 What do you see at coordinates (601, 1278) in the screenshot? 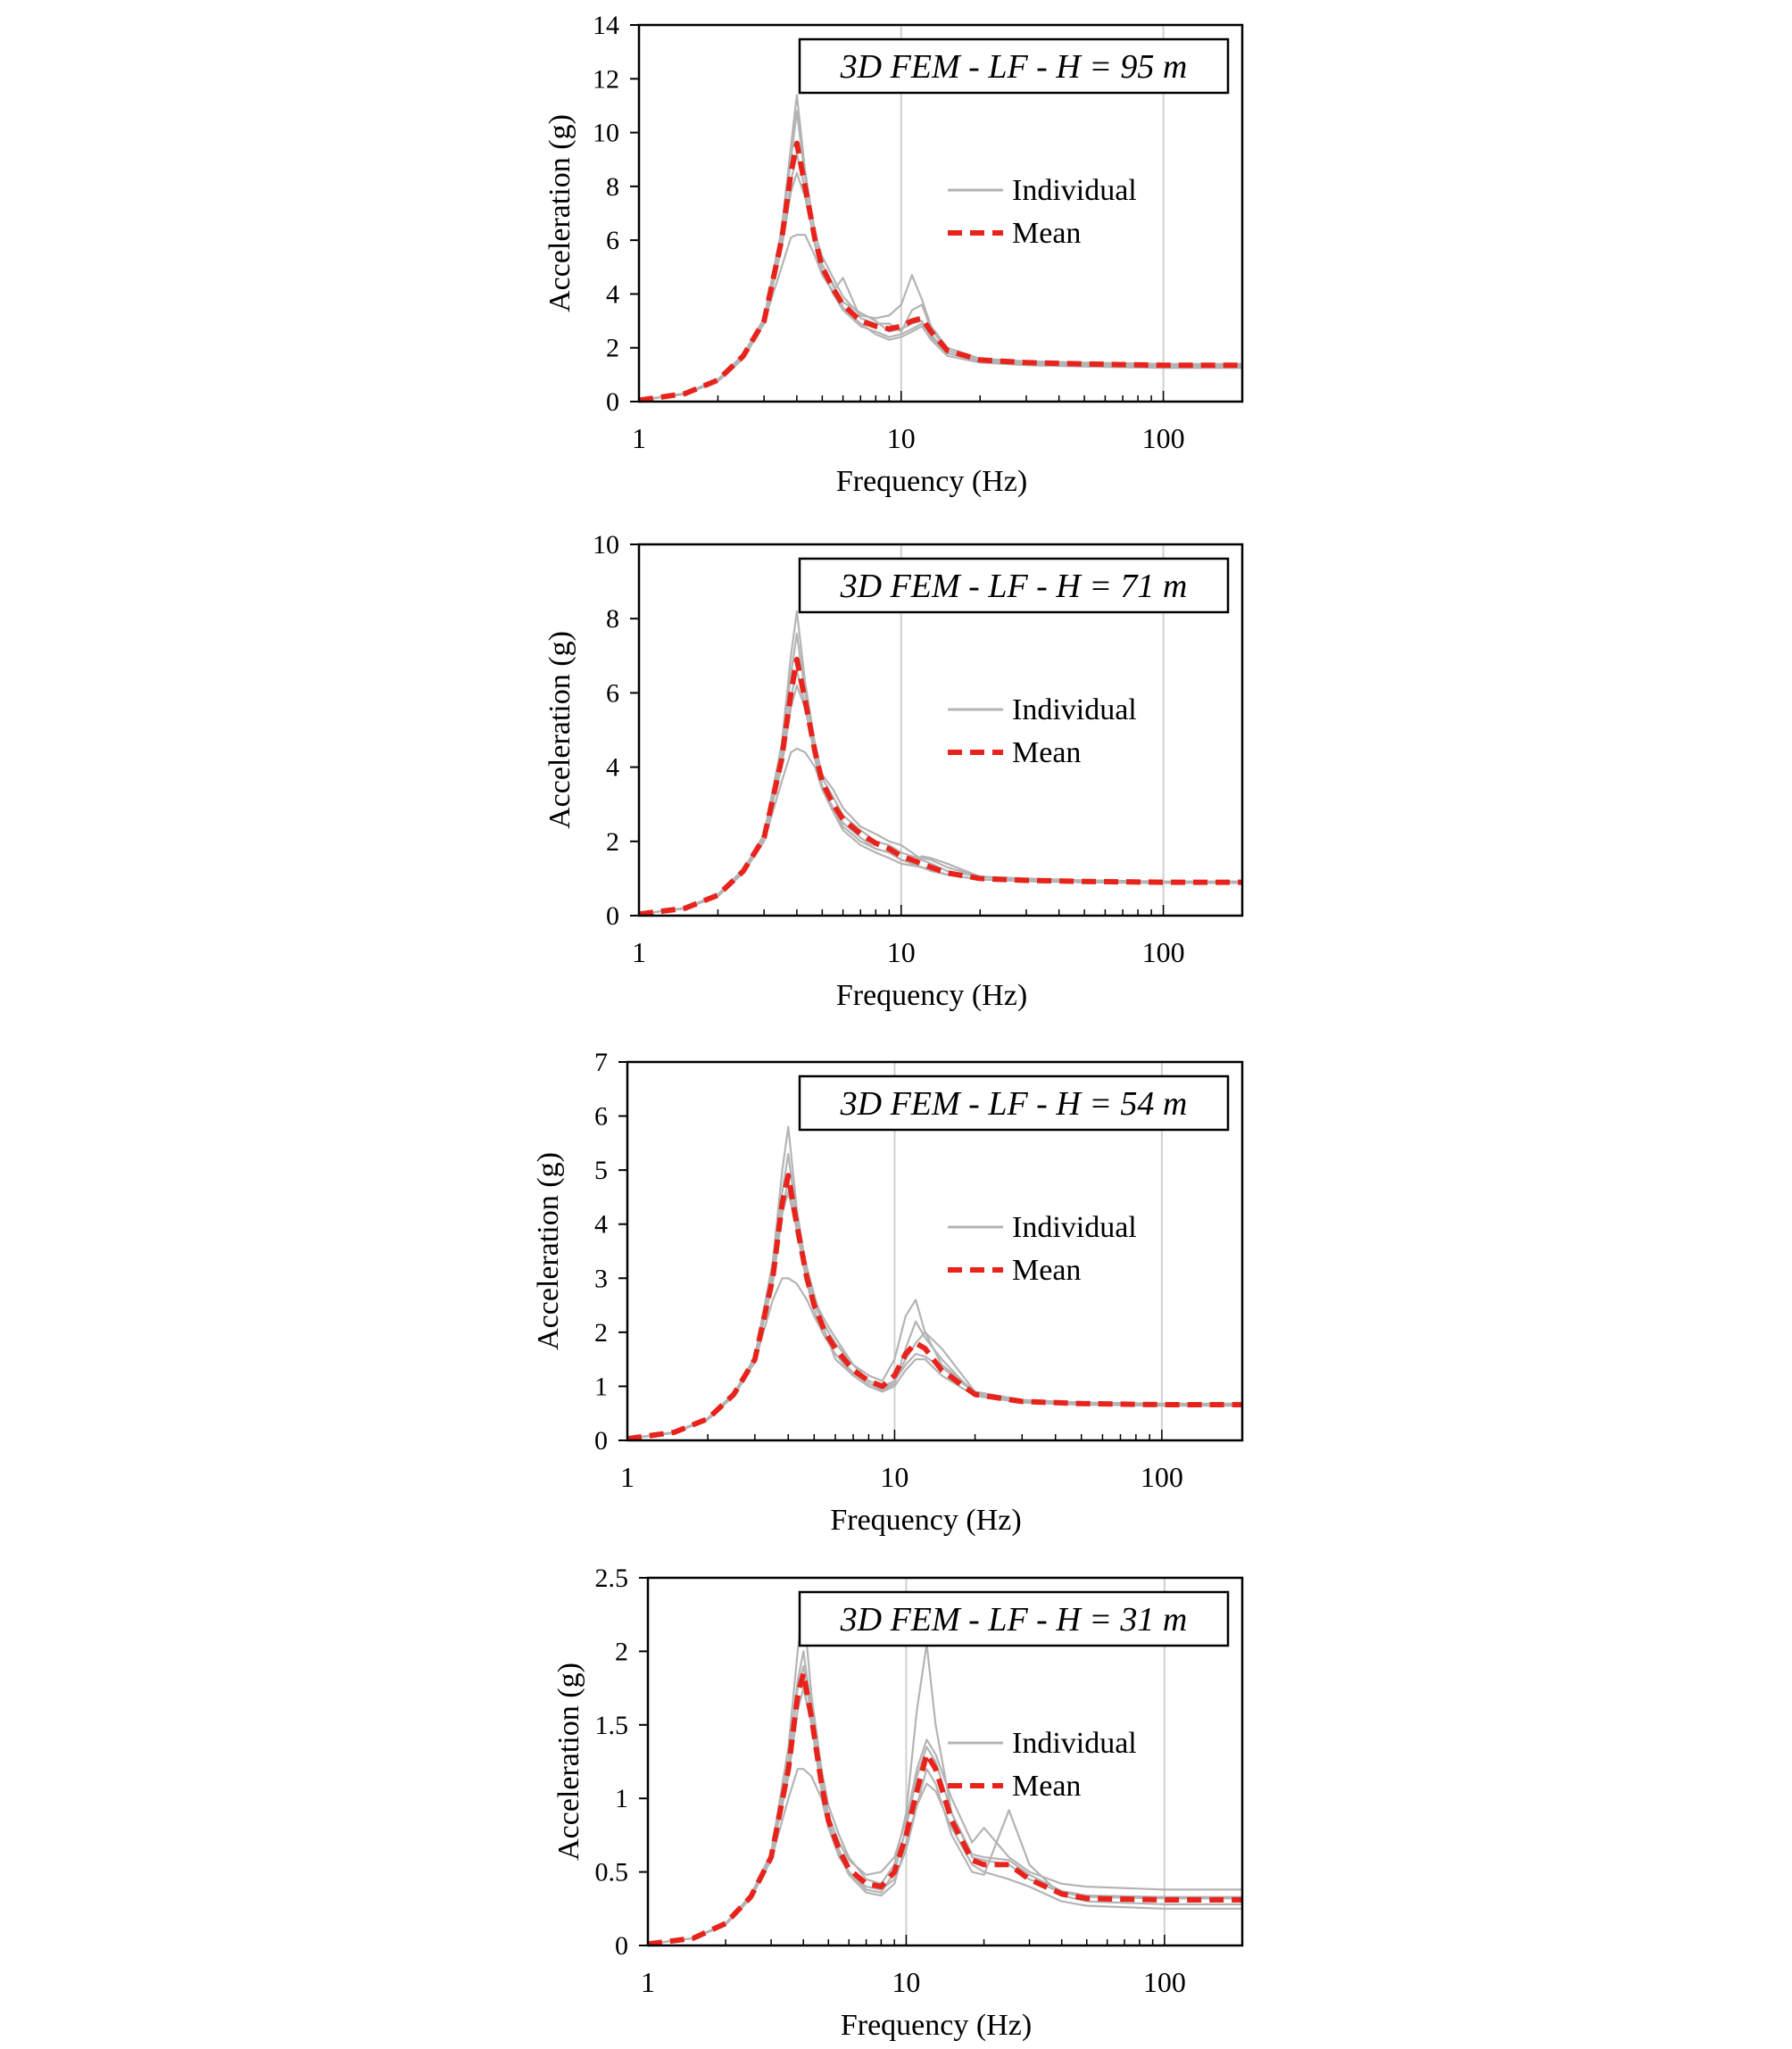
I see `y-tick-label: 3` at bounding box center [601, 1278].